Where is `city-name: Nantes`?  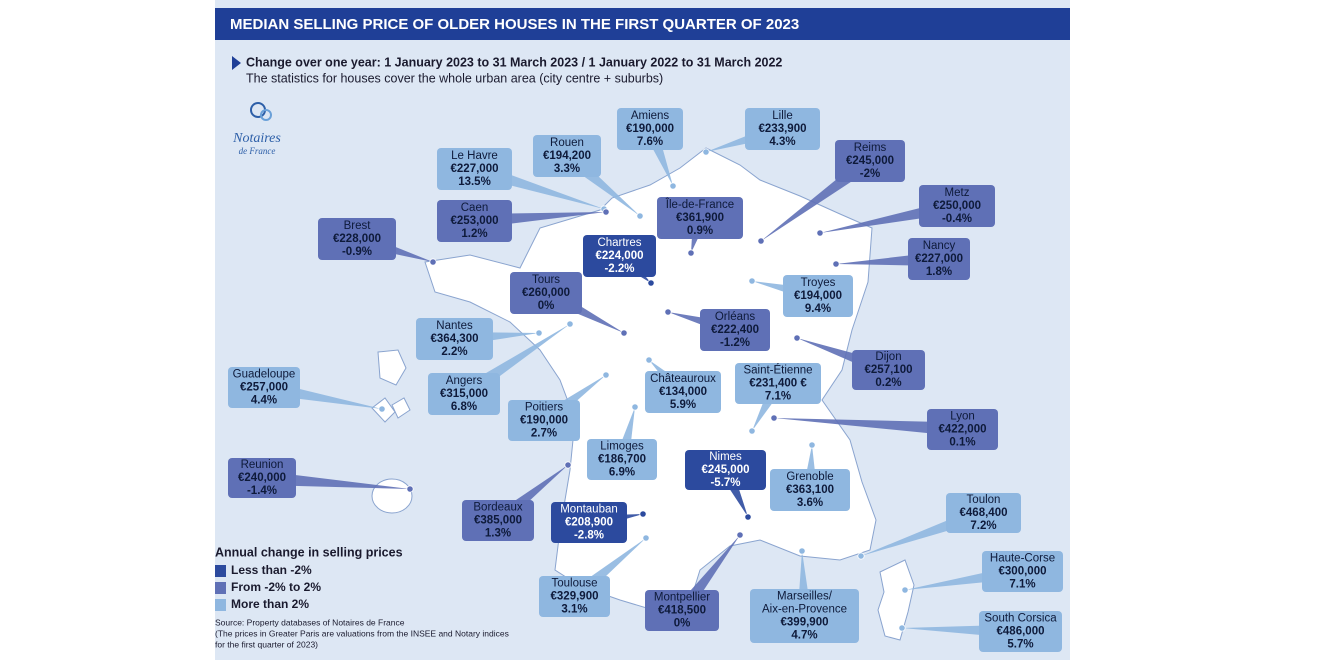
city-name: Nantes is located at coordinates (454, 326).